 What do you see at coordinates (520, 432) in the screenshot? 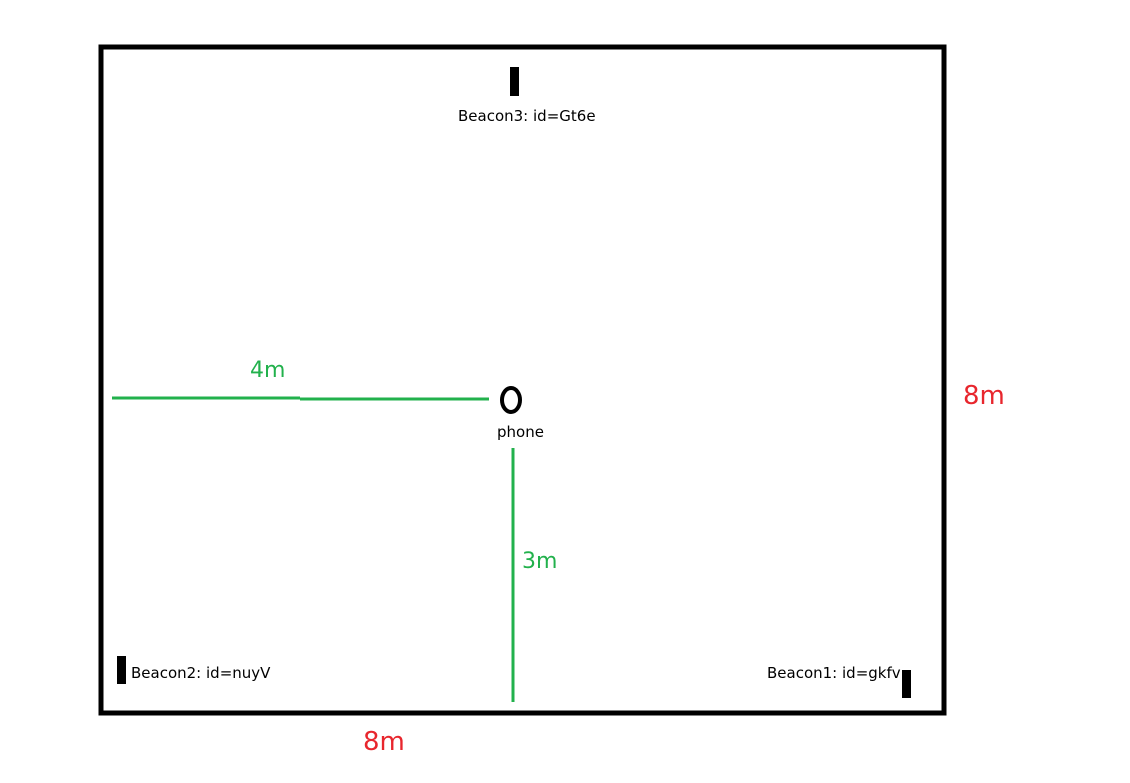
I see `phone-label: phone` at bounding box center [520, 432].